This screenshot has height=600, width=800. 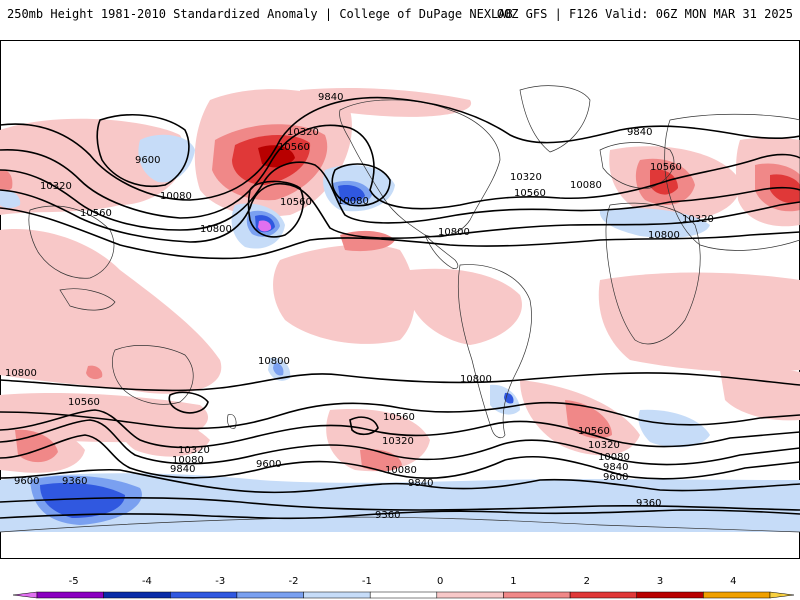 I want to click on colorbar-extend-low, so click(x=25, y=595).